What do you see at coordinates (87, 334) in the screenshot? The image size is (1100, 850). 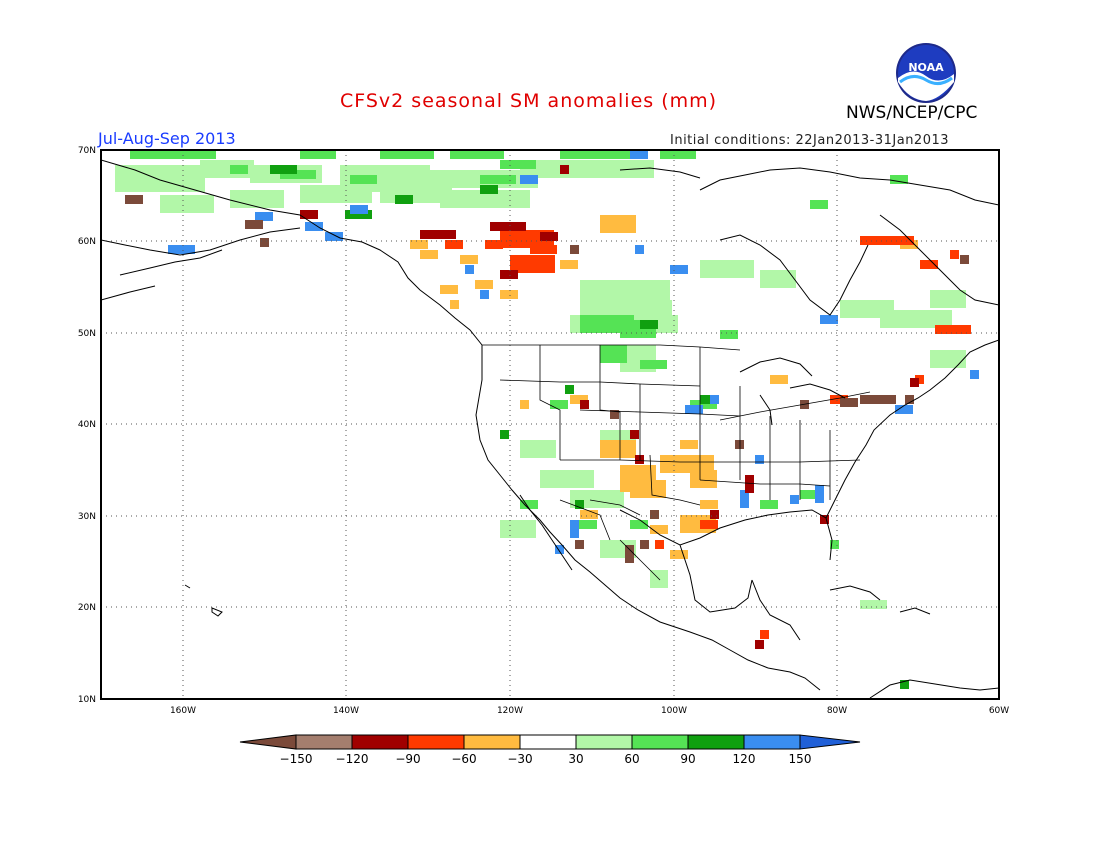 I see `lat-label: 50N` at bounding box center [87, 334].